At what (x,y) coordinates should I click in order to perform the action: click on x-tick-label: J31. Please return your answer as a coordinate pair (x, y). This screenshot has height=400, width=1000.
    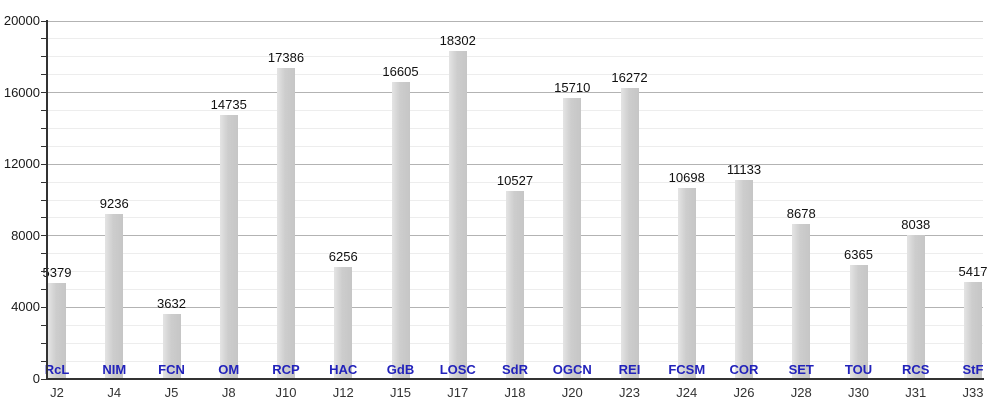
    Looking at the image, I should click on (916, 392).